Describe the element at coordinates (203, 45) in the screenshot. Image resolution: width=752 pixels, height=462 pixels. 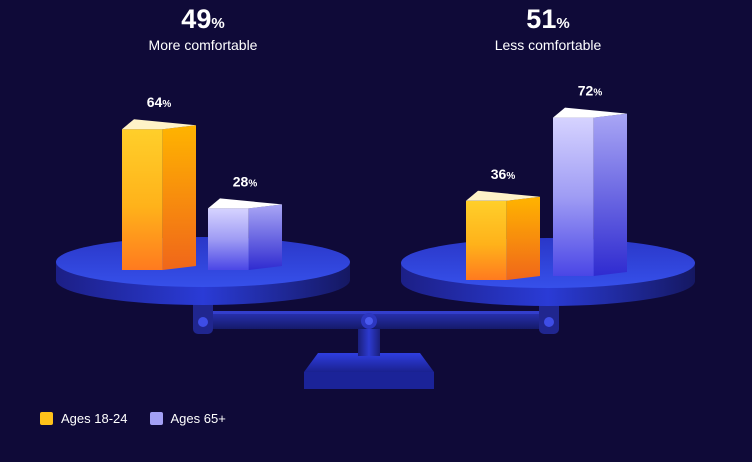
I see `group-caption-left: More comfortable` at that location.